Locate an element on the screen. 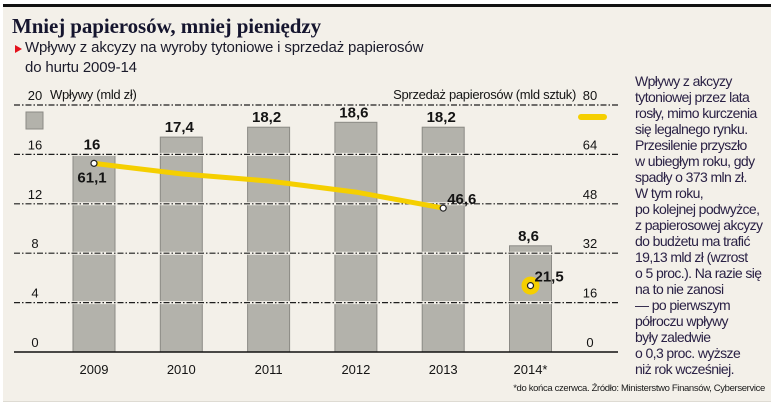 The image size is (776, 405). commentary-line: W tym roku, is located at coordinates (669, 193).